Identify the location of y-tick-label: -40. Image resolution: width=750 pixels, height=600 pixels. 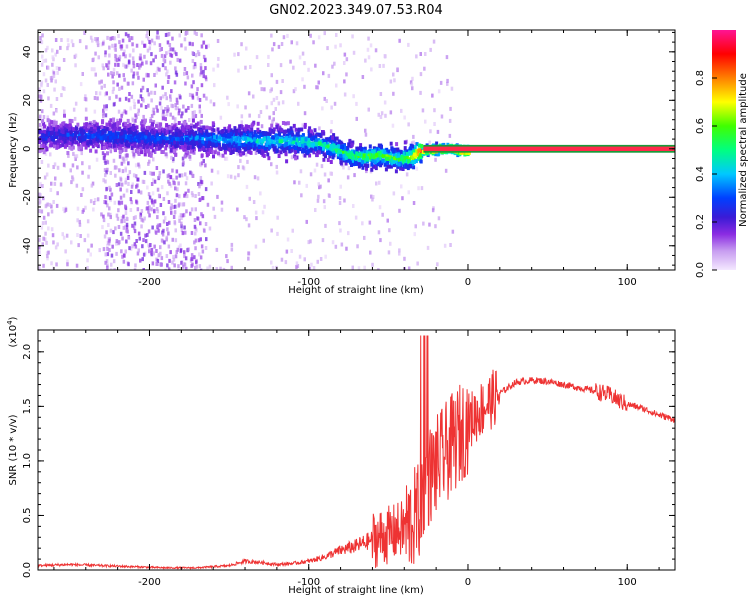
(27, 246).